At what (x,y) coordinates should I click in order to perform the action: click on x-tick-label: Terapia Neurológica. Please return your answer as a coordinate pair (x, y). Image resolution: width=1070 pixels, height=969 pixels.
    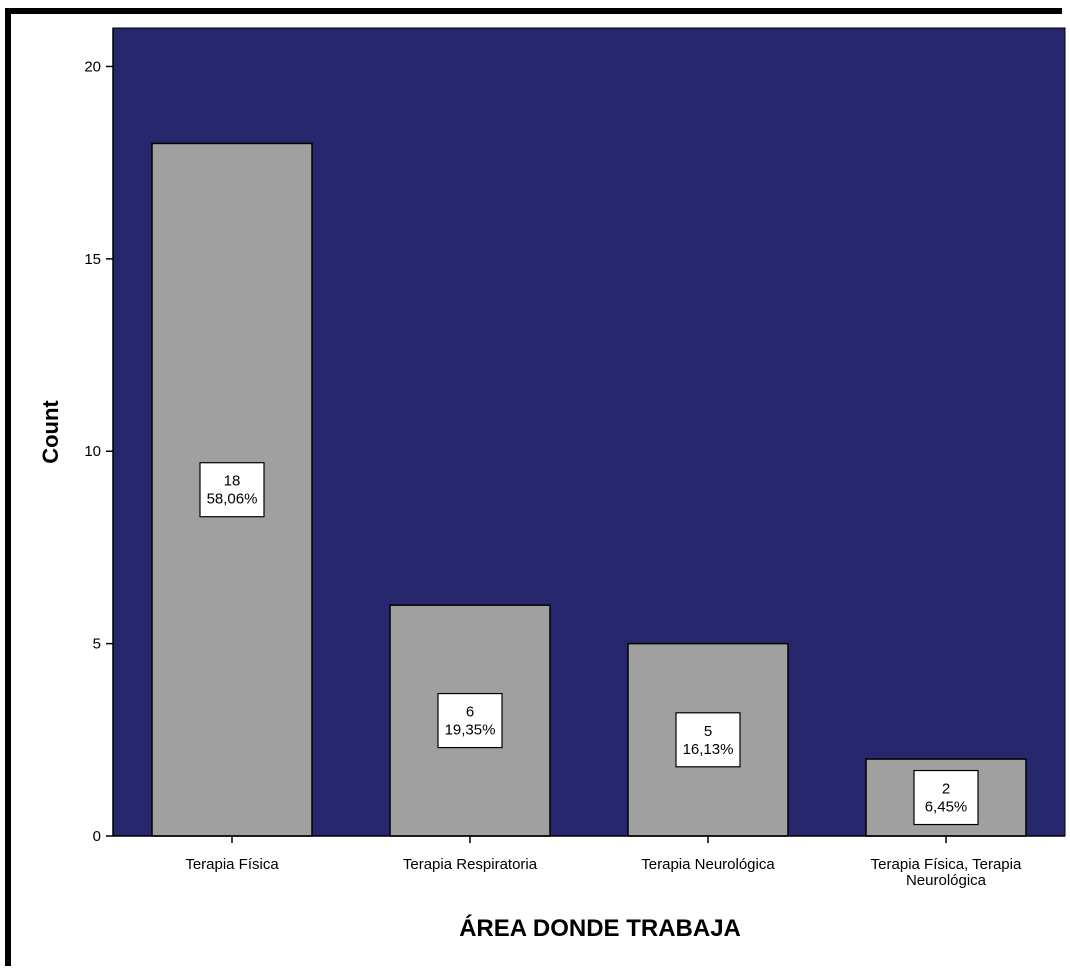
    Looking at the image, I should click on (708, 864).